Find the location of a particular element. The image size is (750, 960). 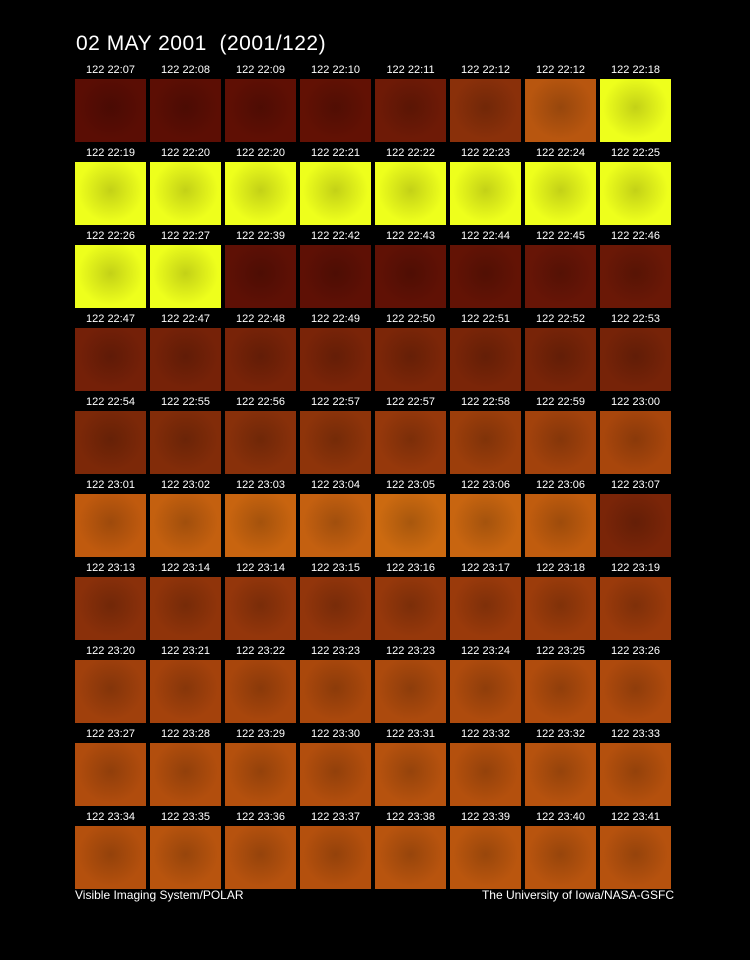

frame-label: 122 22:58 is located at coordinates (485, 402).